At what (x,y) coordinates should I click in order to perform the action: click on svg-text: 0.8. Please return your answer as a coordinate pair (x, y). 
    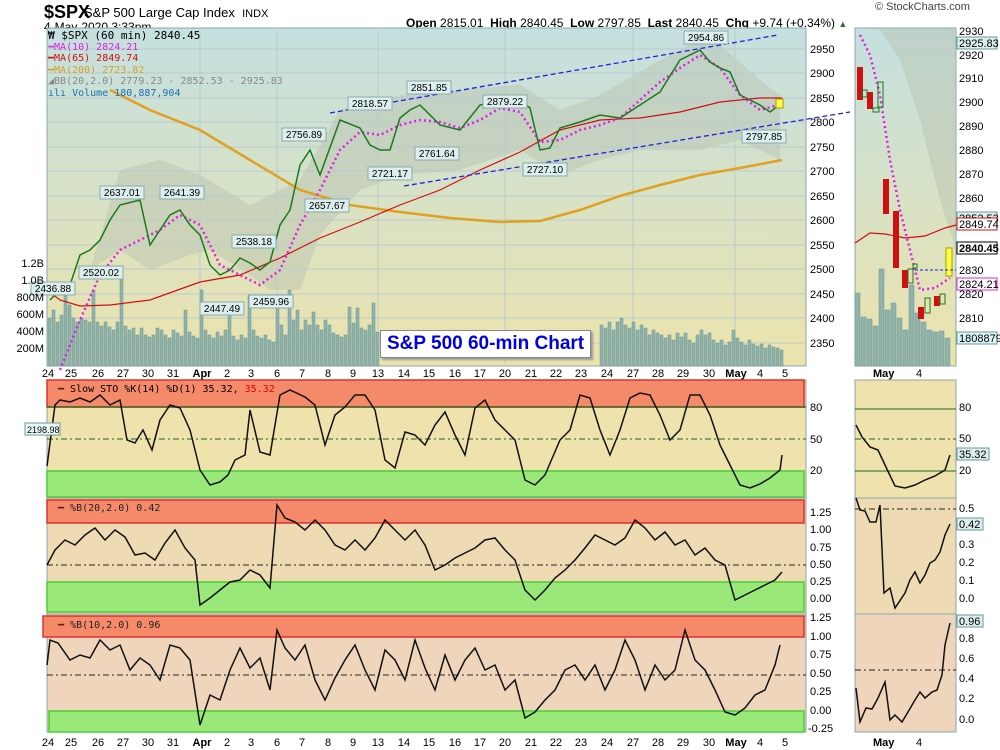
    Looking at the image, I should click on (966, 639).